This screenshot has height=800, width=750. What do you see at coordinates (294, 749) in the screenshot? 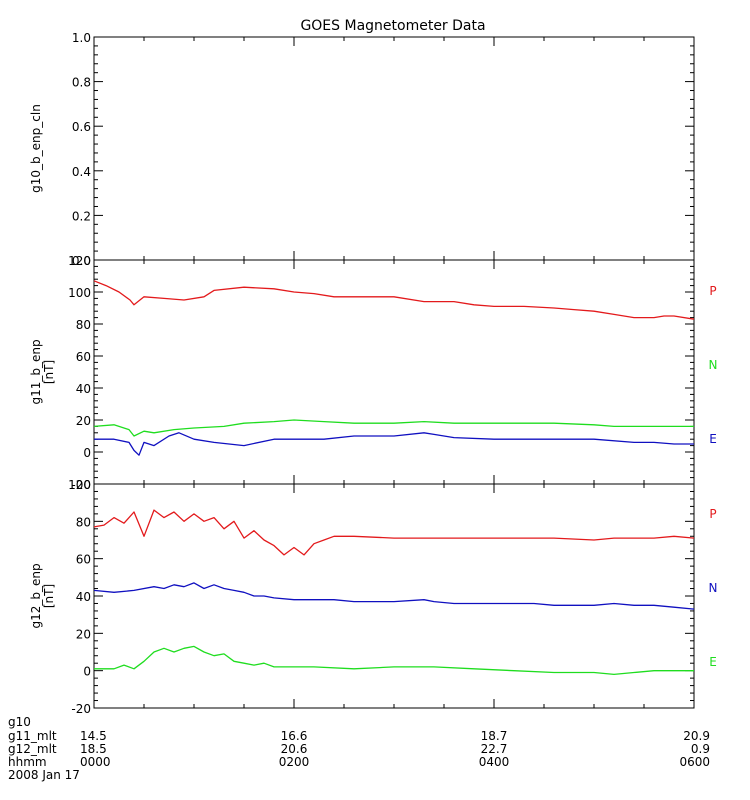
I see `x-tick-label: 20.6` at bounding box center [294, 749].